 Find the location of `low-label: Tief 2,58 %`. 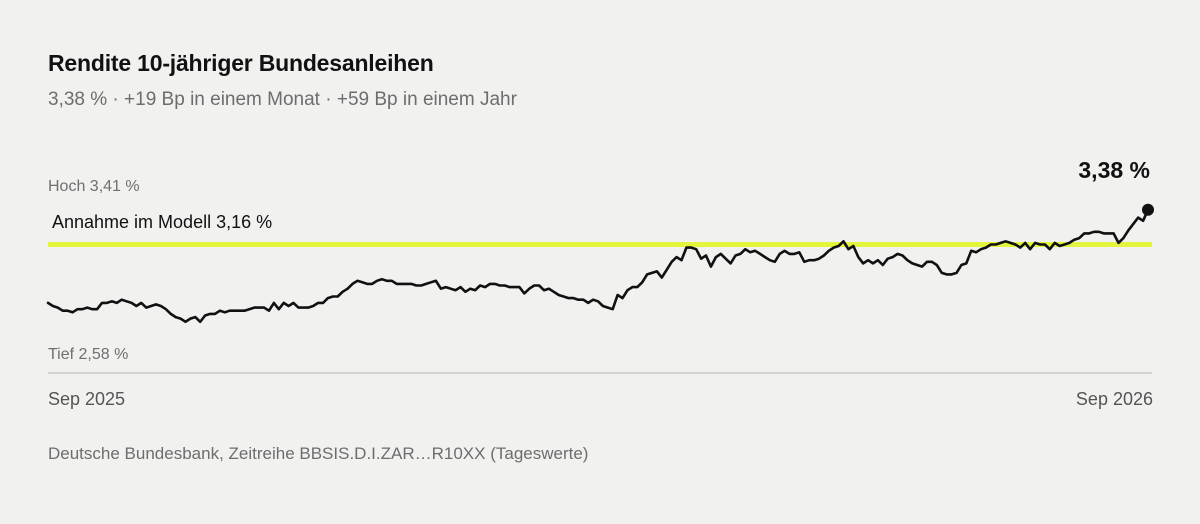

low-label: Tief 2,58 % is located at coordinates (88, 354).